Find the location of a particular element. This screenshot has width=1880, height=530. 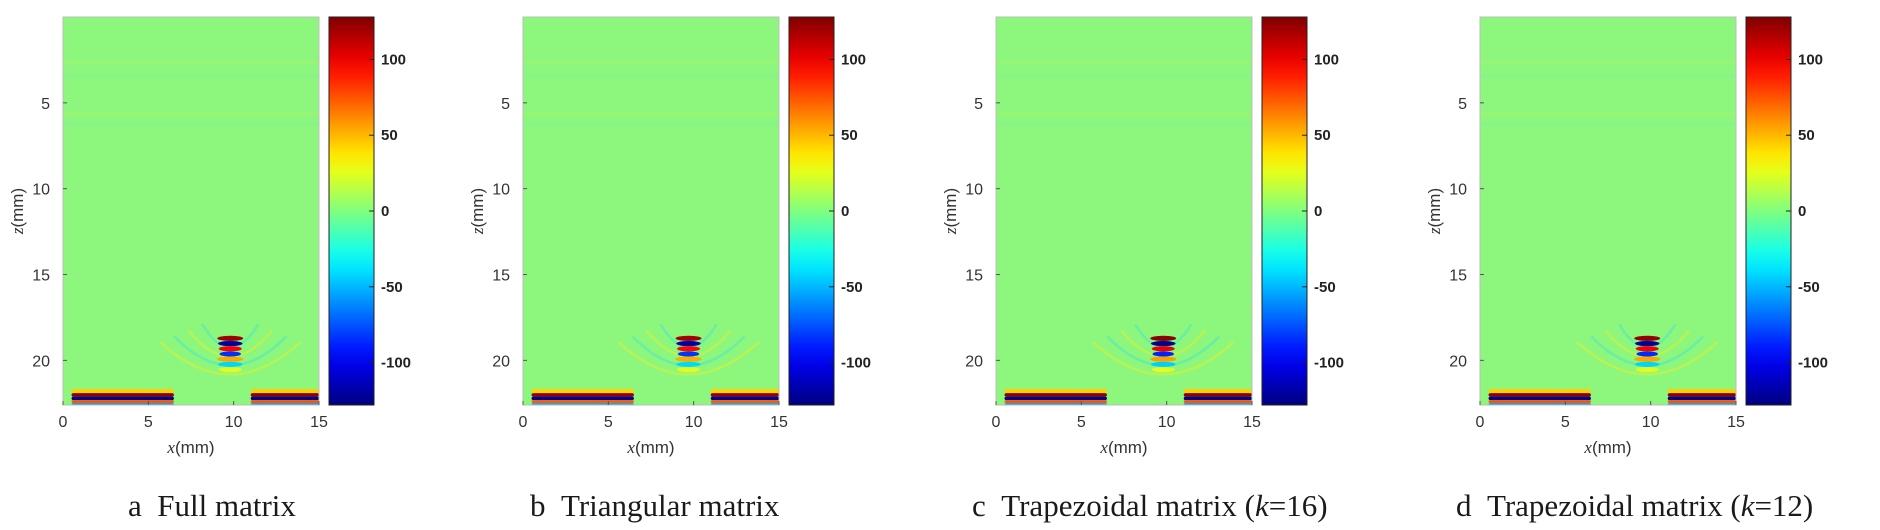

caption-b: b Triangular matrix is located at coordinates (654, 506).